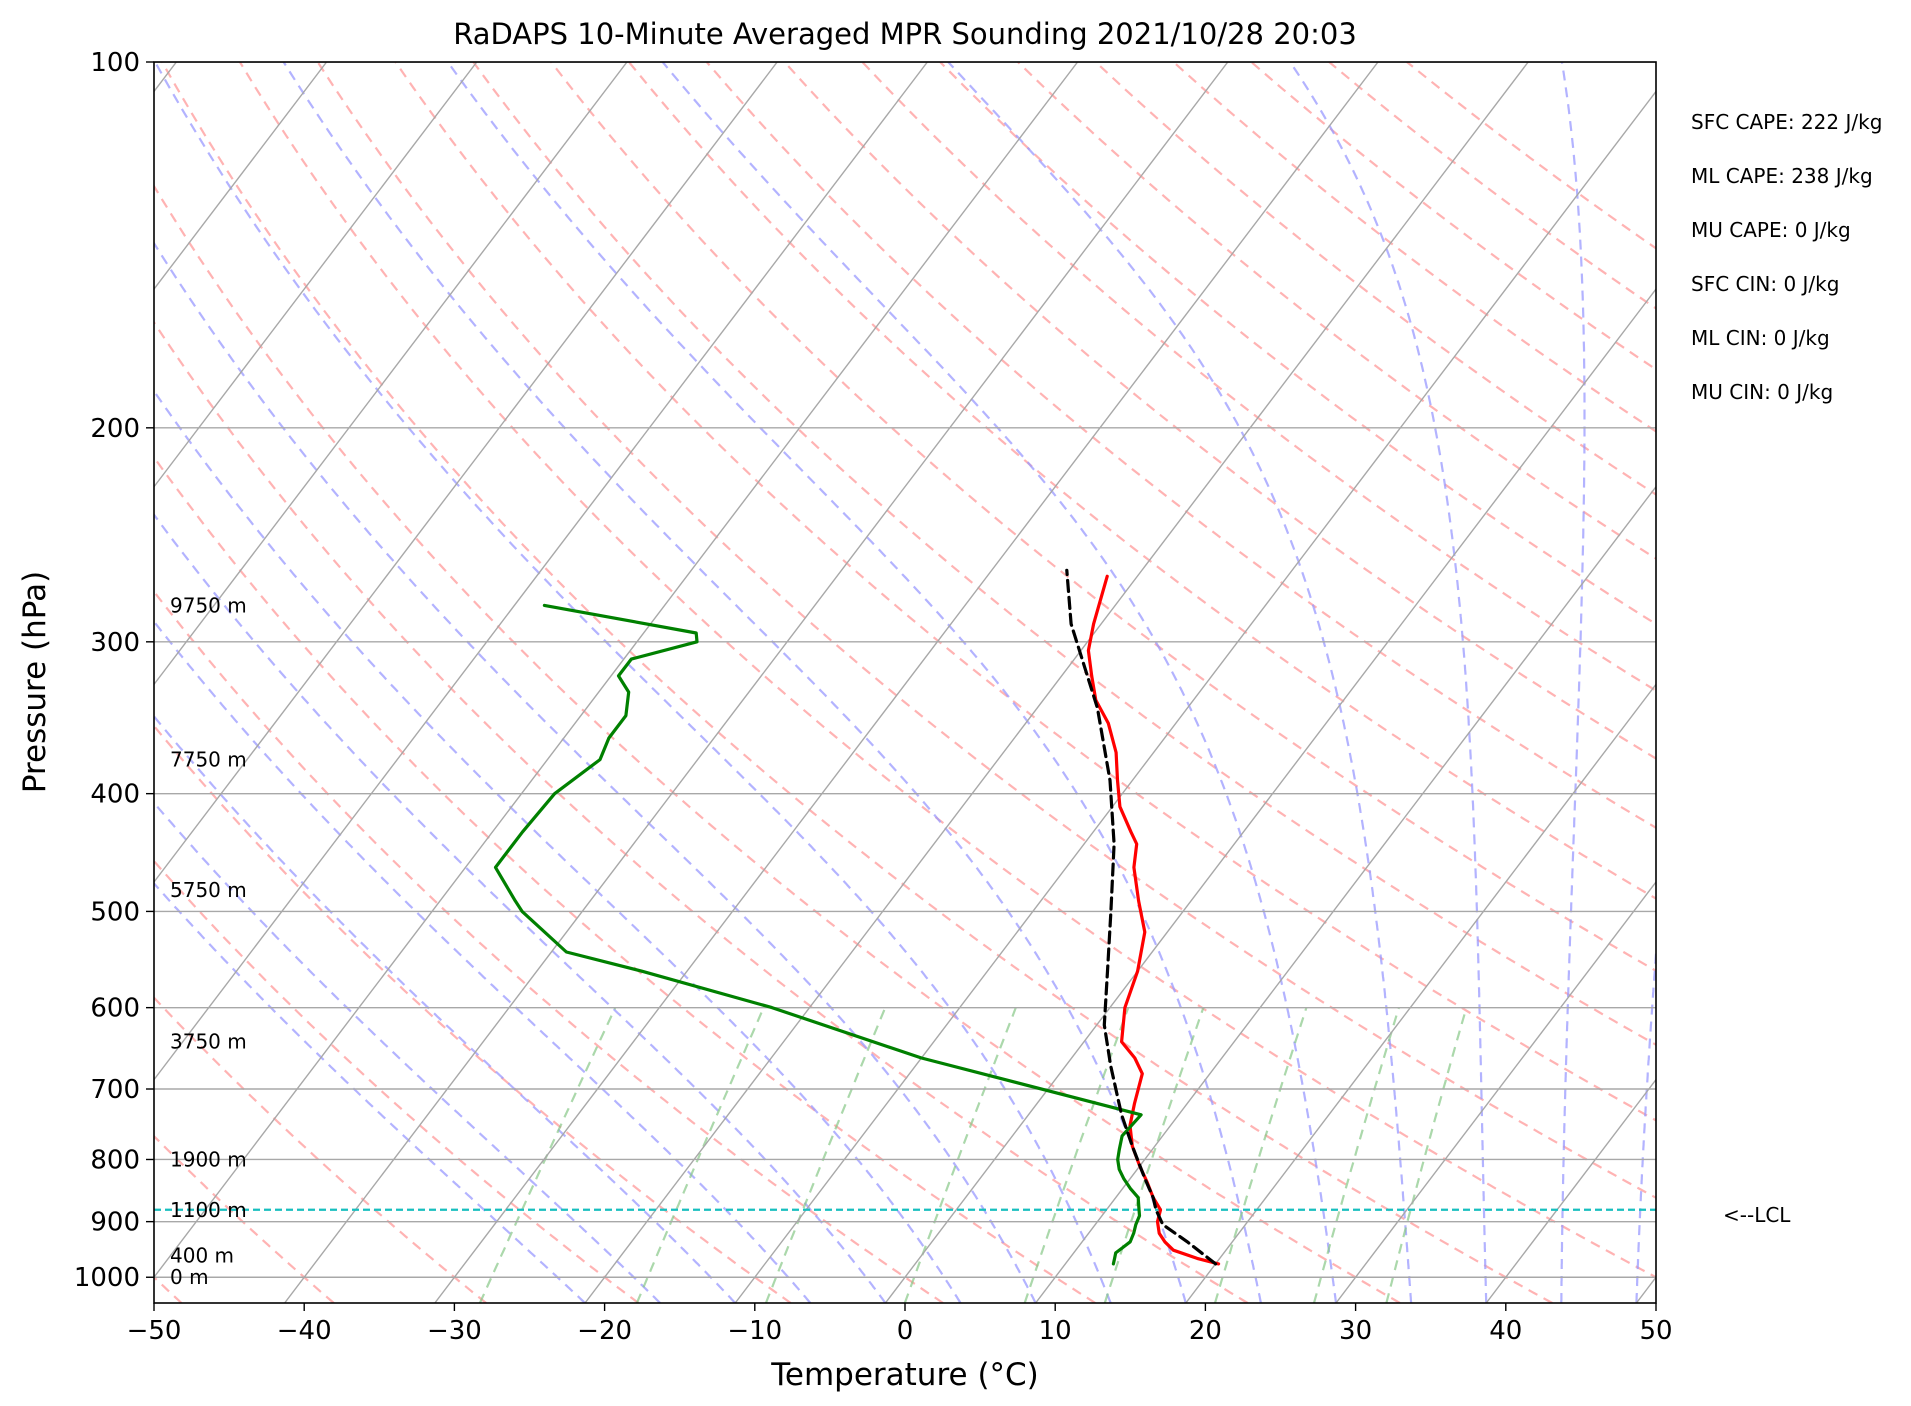 This screenshot has height=1406, width=1911. Describe the element at coordinates (1355, 1331) in the screenshot. I see `x-tick-label: 30` at that location.